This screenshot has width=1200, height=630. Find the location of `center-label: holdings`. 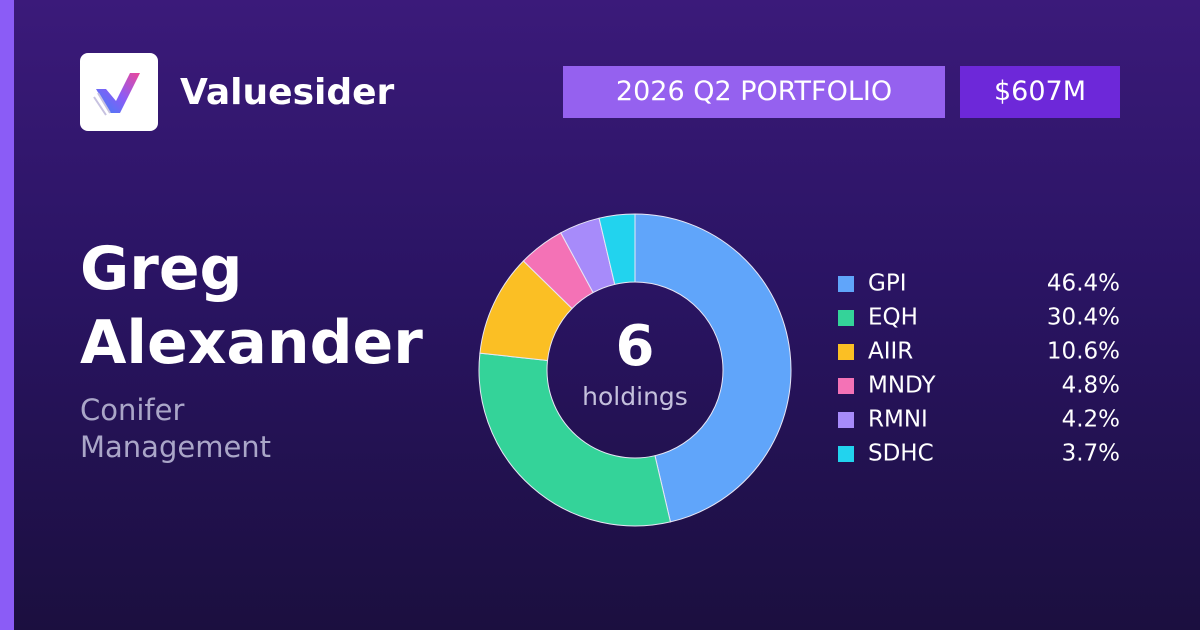

center-label: holdings is located at coordinates (635, 396).